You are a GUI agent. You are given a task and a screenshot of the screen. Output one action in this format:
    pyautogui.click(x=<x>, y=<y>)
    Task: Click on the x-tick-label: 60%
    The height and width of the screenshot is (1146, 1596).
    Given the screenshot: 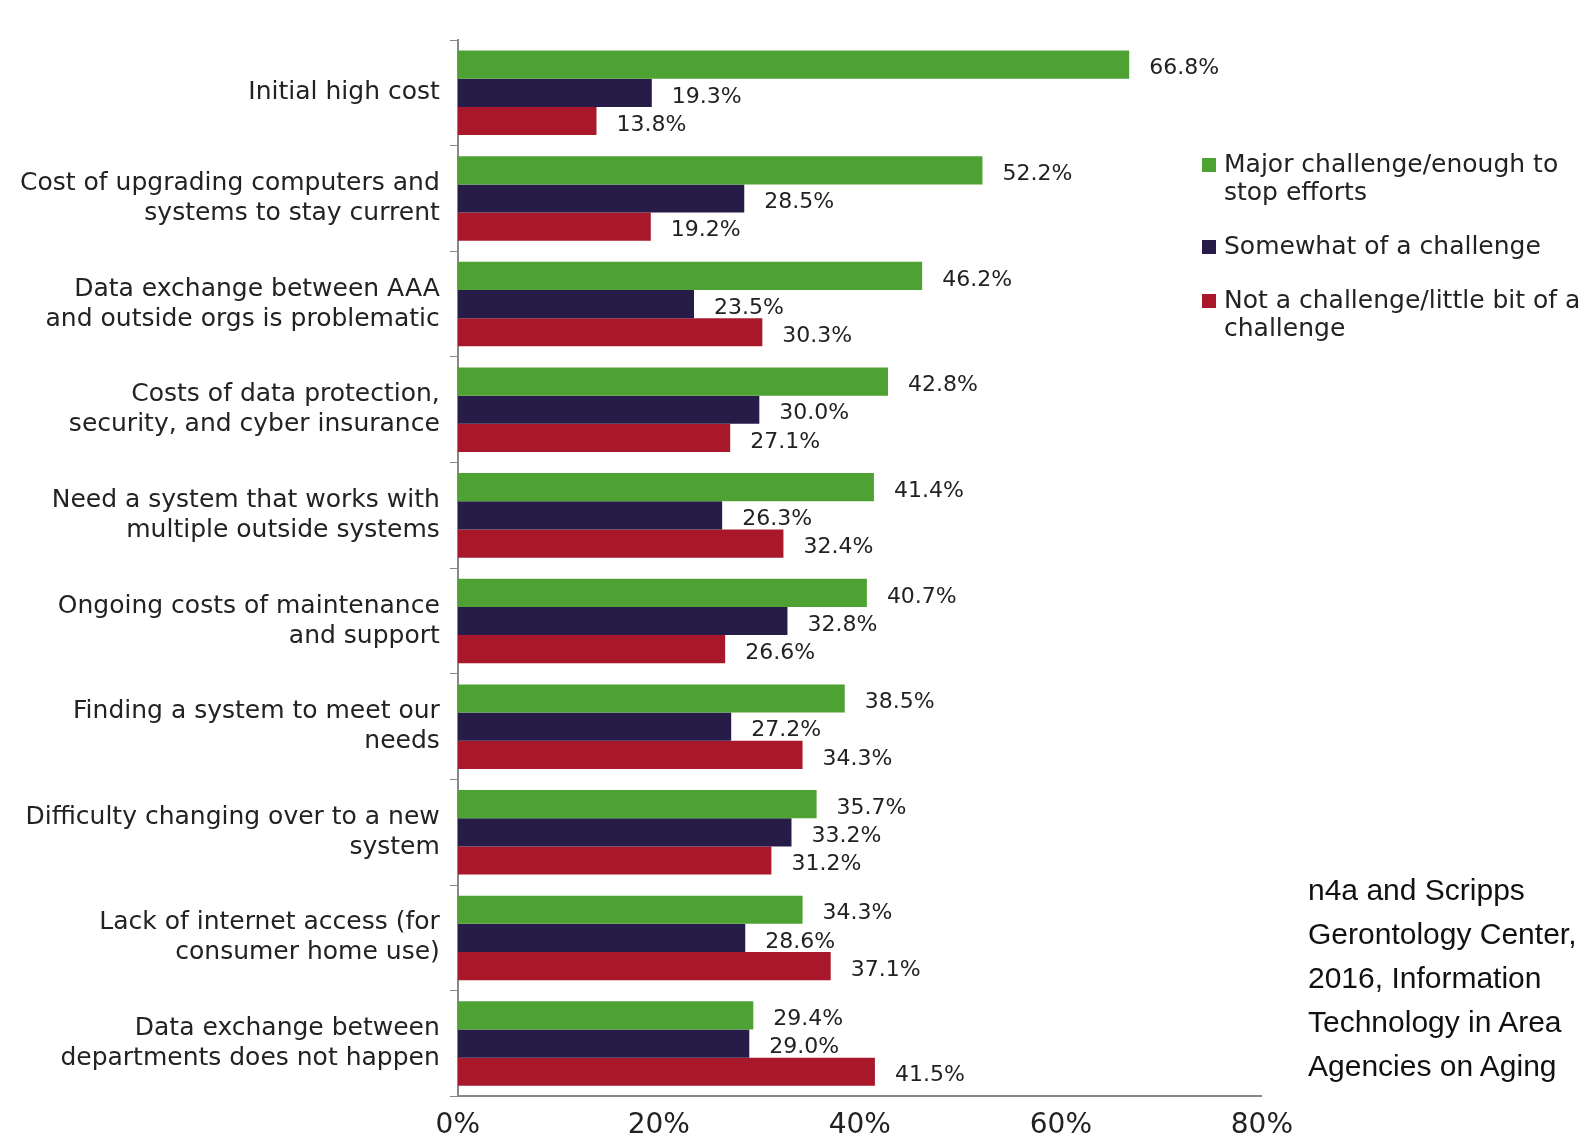 What is the action you would take?
    pyautogui.click(x=1060, y=1124)
    